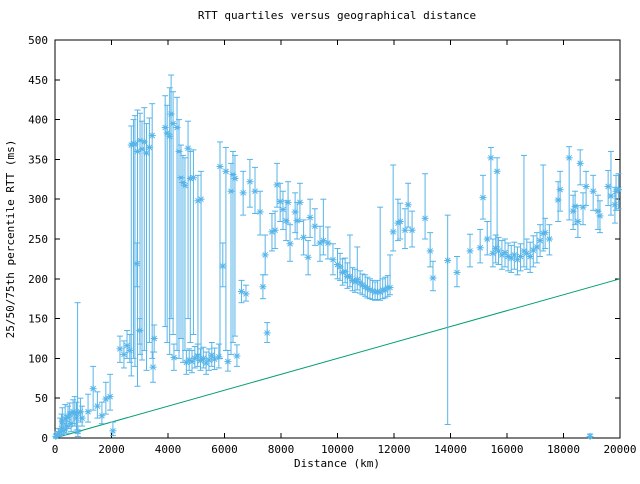 The image size is (640, 484). What do you see at coordinates (55, 449) in the screenshot?
I see `x-tick-label: 0` at bounding box center [55, 449].